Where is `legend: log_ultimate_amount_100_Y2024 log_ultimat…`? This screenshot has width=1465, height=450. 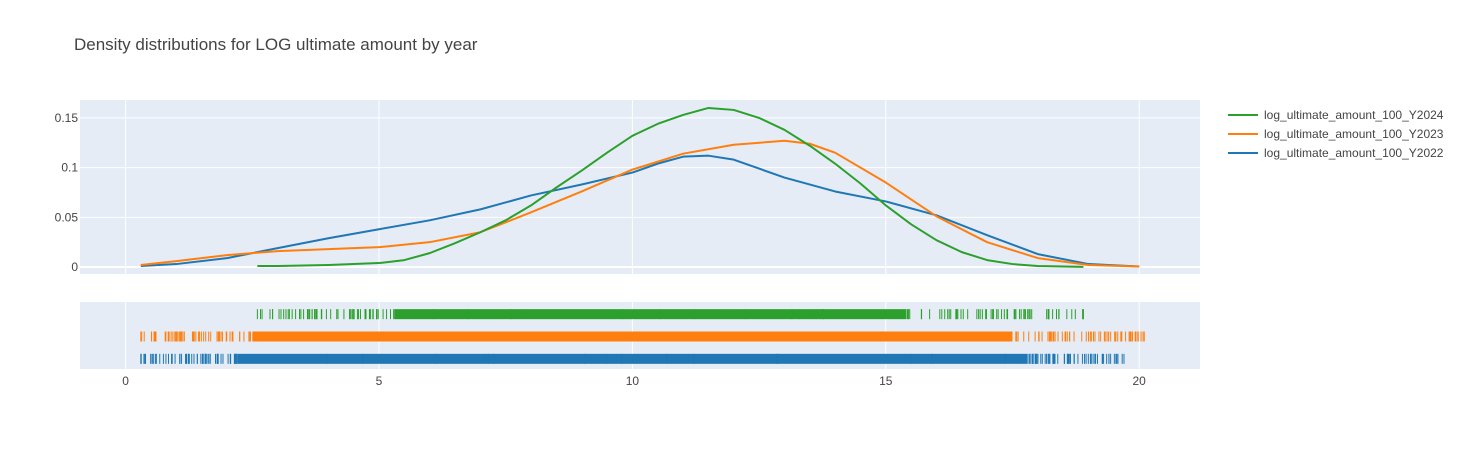 legend: log_ultimate_amount_100_Y2024 log_ultimat… is located at coordinates (1336, 134).